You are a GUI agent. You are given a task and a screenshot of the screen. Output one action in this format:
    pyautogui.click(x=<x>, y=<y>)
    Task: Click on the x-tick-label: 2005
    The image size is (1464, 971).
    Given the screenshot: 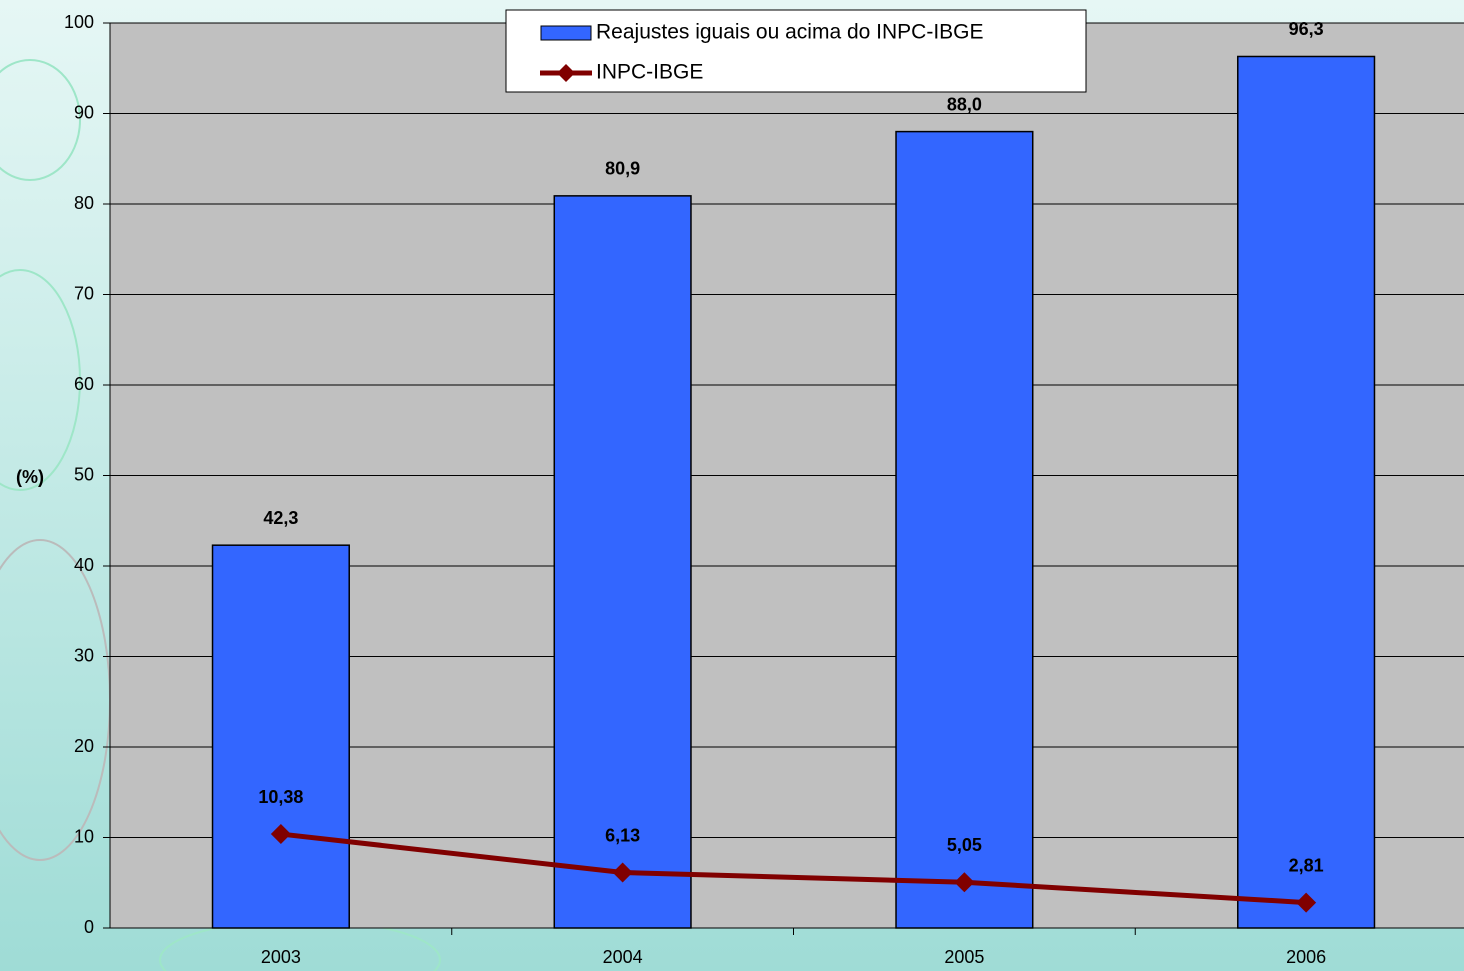 What is the action you would take?
    pyautogui.click(x=964, y=957)
    